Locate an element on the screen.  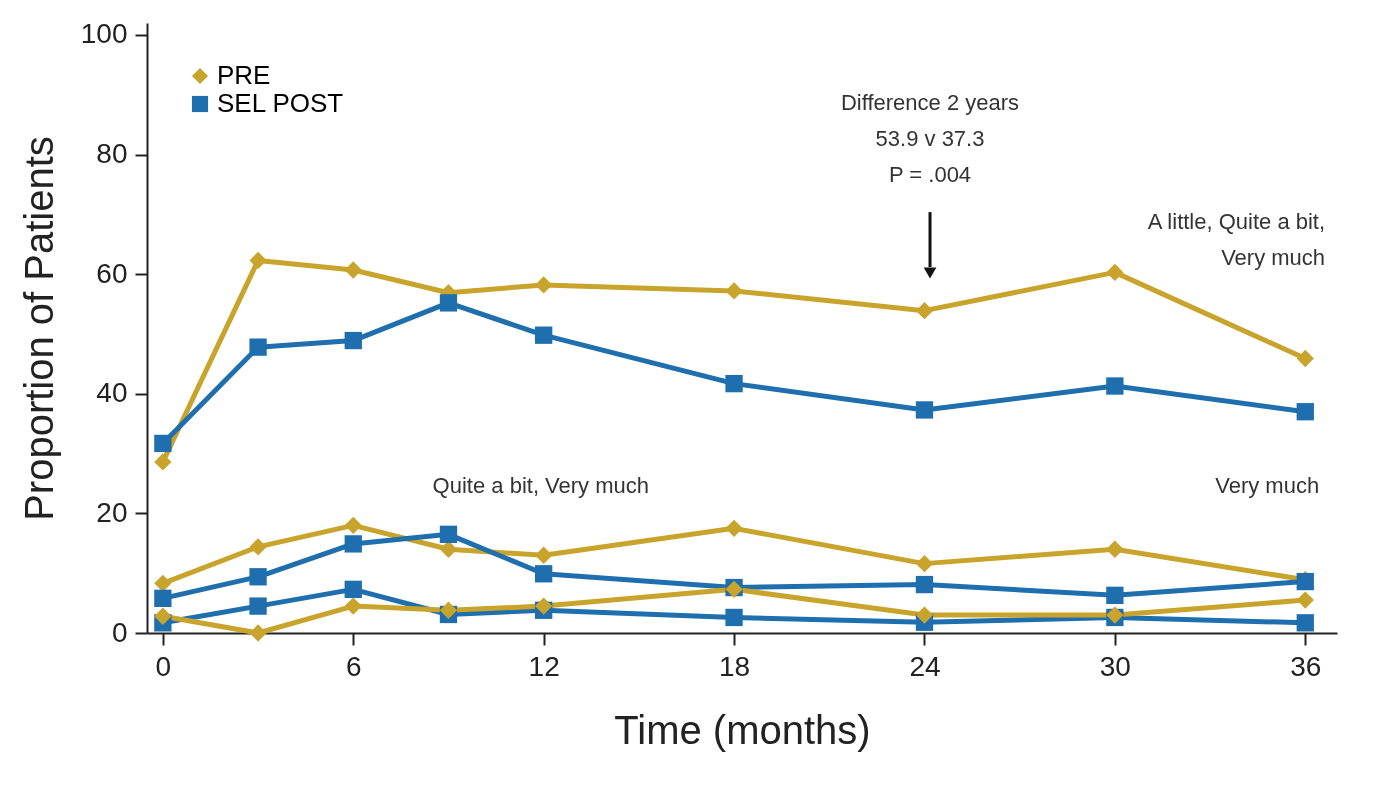
x-tick-label: 30 is located at coordinates (1115, 666).